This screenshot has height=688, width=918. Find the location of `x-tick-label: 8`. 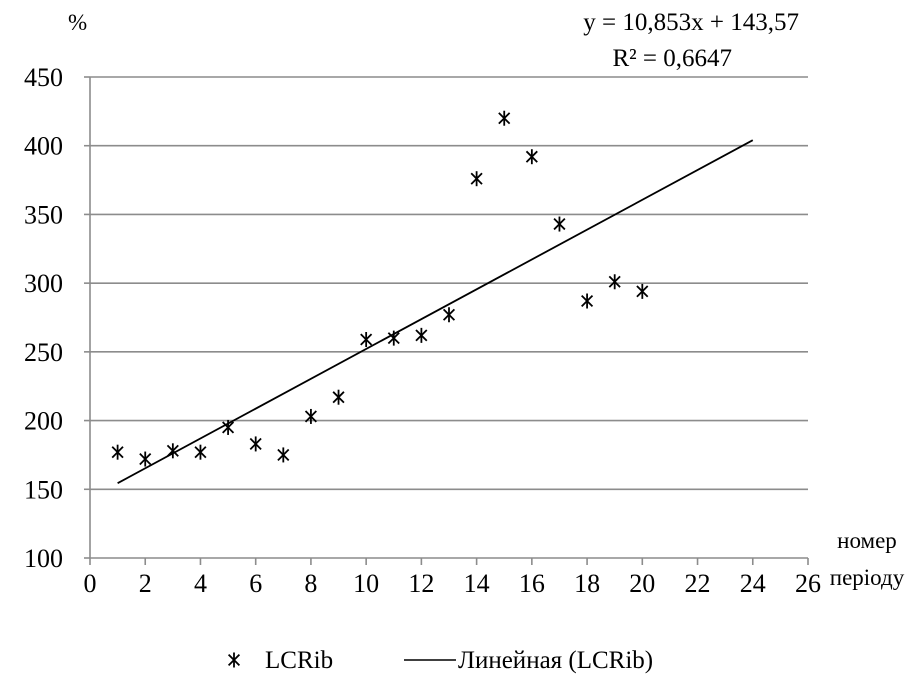

x-tick-label: 8 is located at coordinates (310, 583).